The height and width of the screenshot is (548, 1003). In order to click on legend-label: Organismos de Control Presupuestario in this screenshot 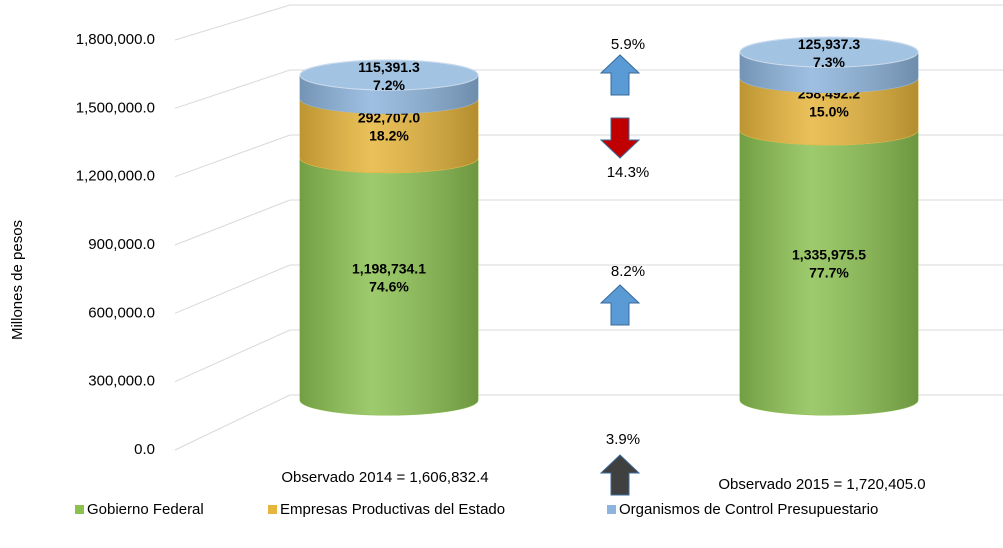, I will do `click(748, 509)`.